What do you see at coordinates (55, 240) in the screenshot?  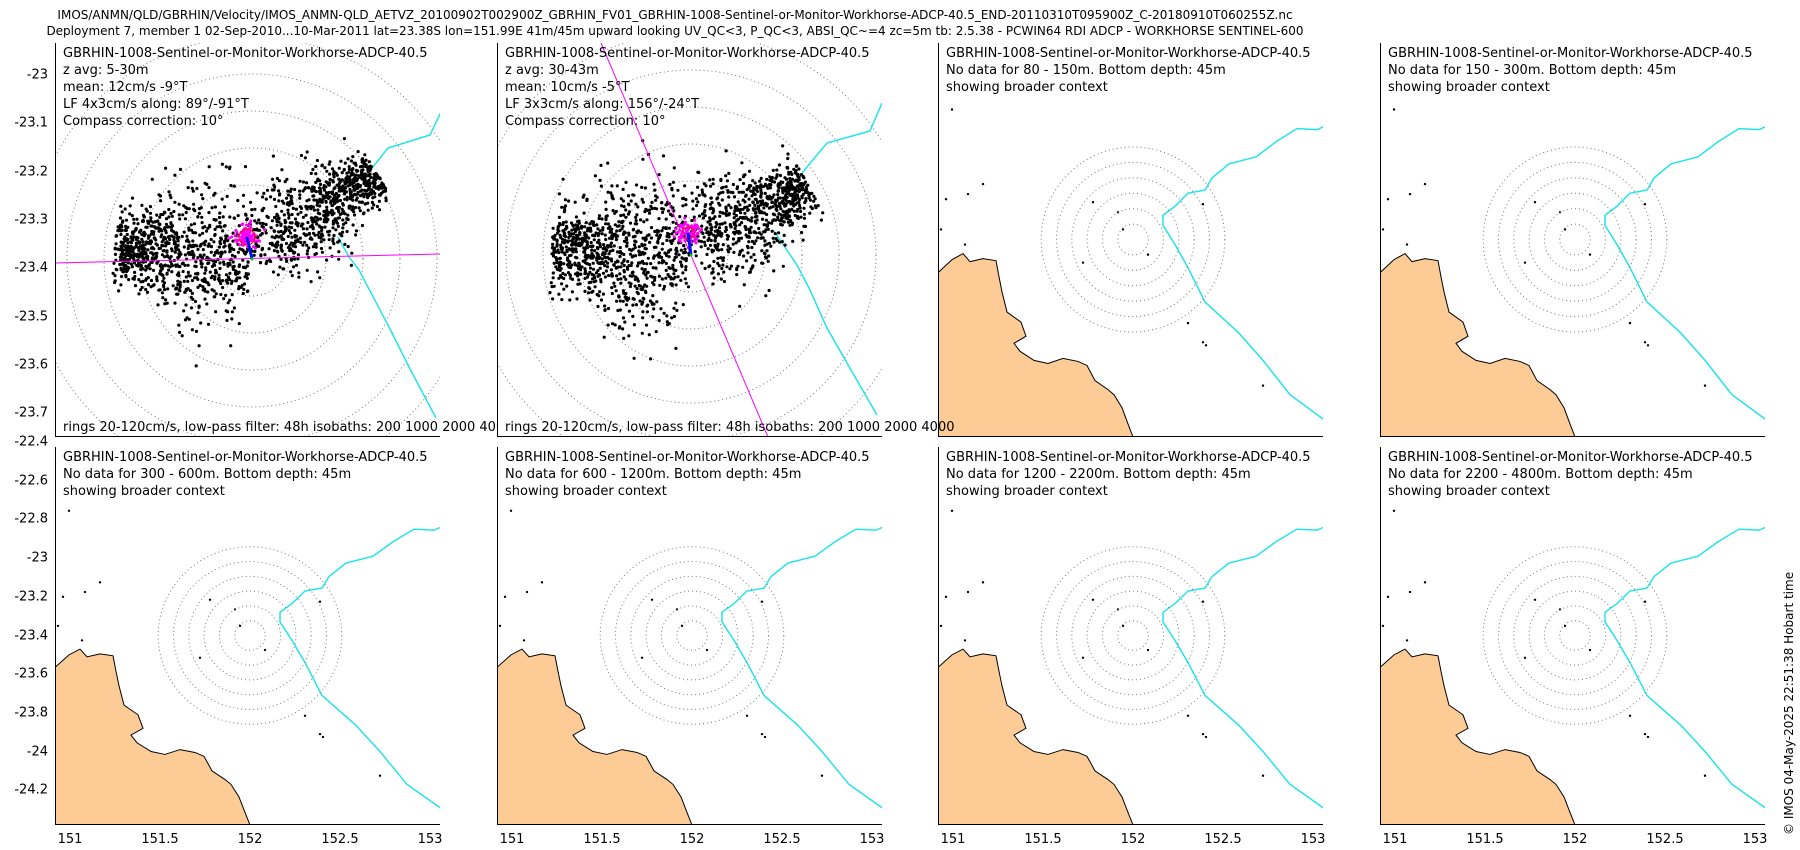 I see `y-axis-line` at bounding box center [55, 240].